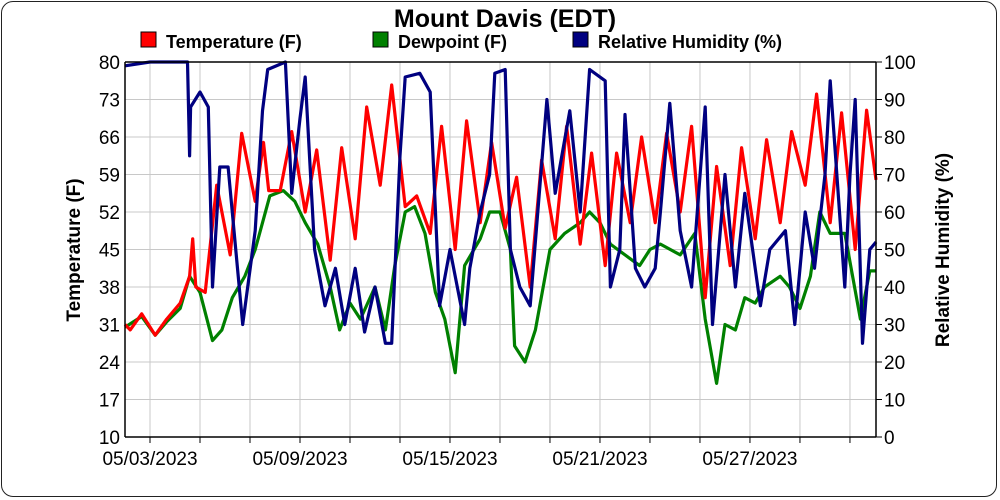  What do you see at coordinates (894, 363) in the screenshot?
I see `y2-tick-label: 20` at bounding box center [894, 363].